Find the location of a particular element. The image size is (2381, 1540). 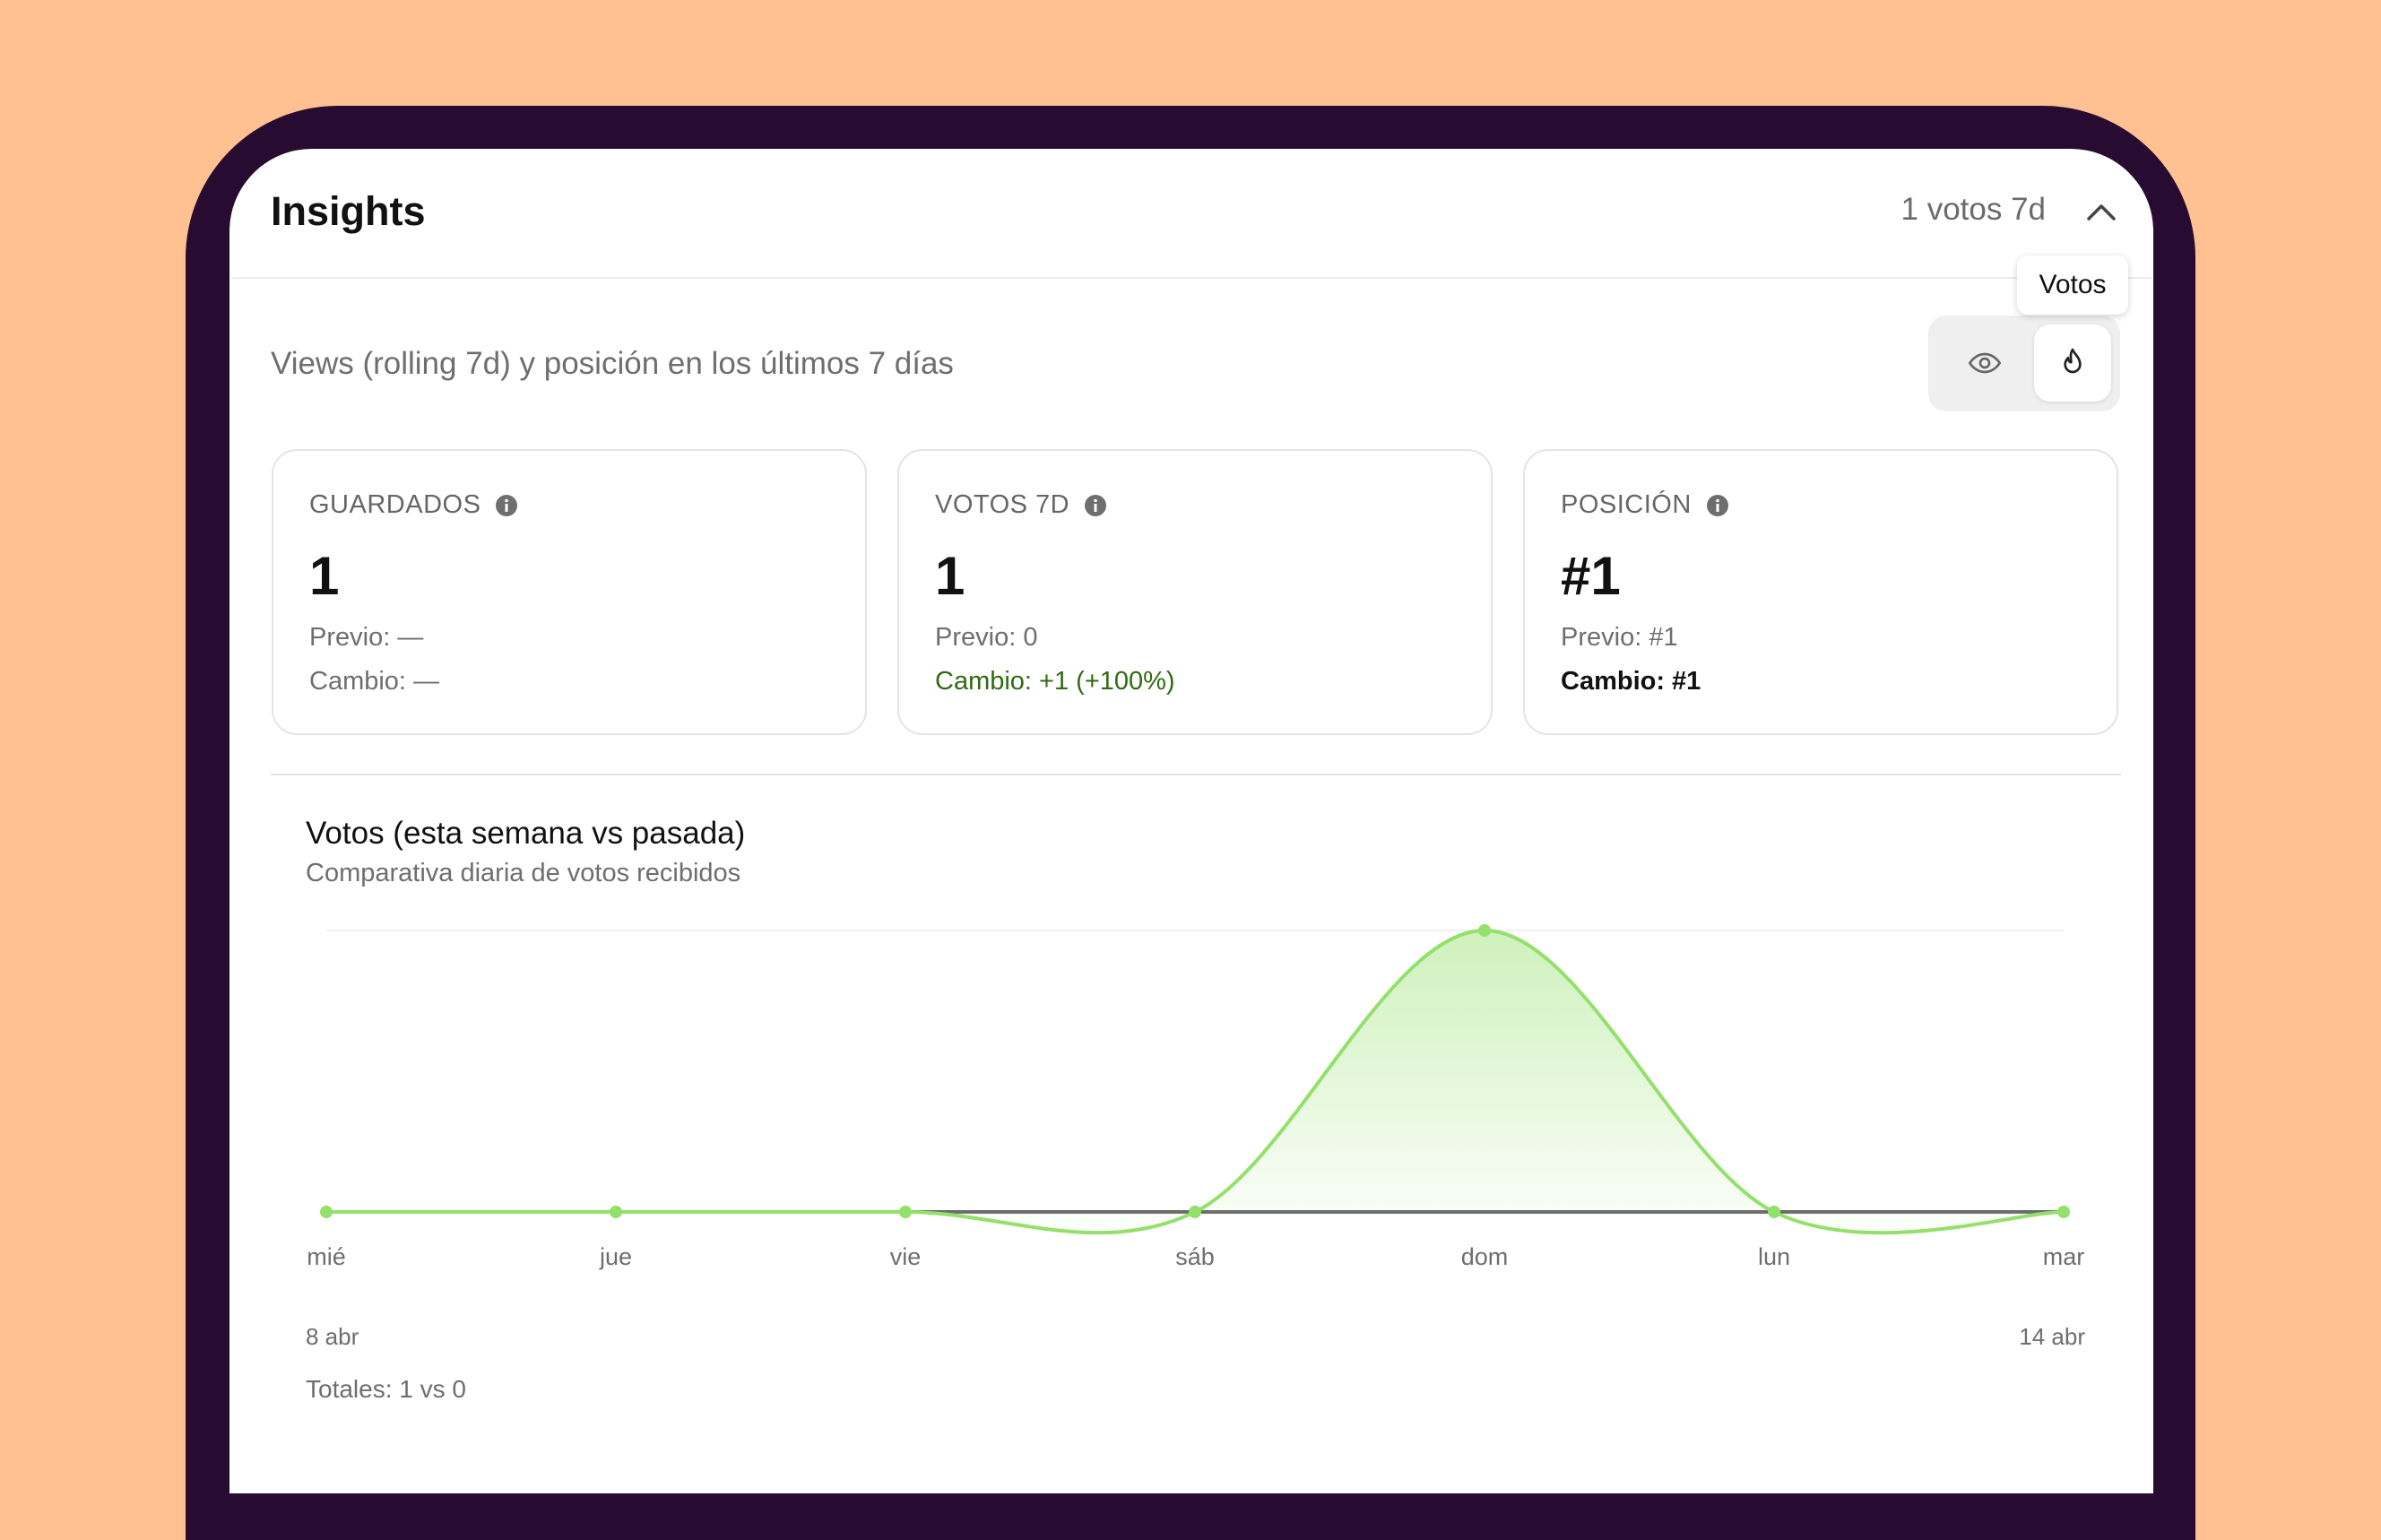

area is located at coordinates (1195, 1081).